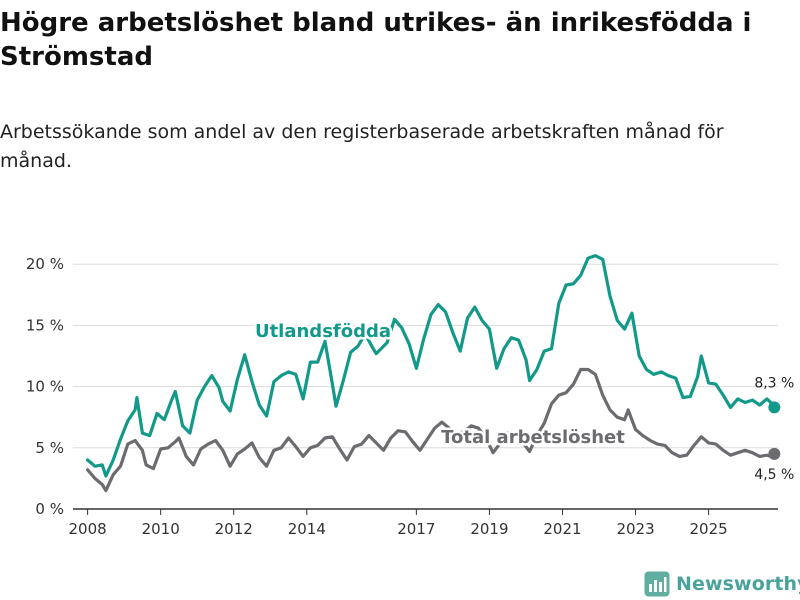  Describe the element at coordinates (45, 264) in the screenshot. I see `y-tick-label: 20 %` at that location.